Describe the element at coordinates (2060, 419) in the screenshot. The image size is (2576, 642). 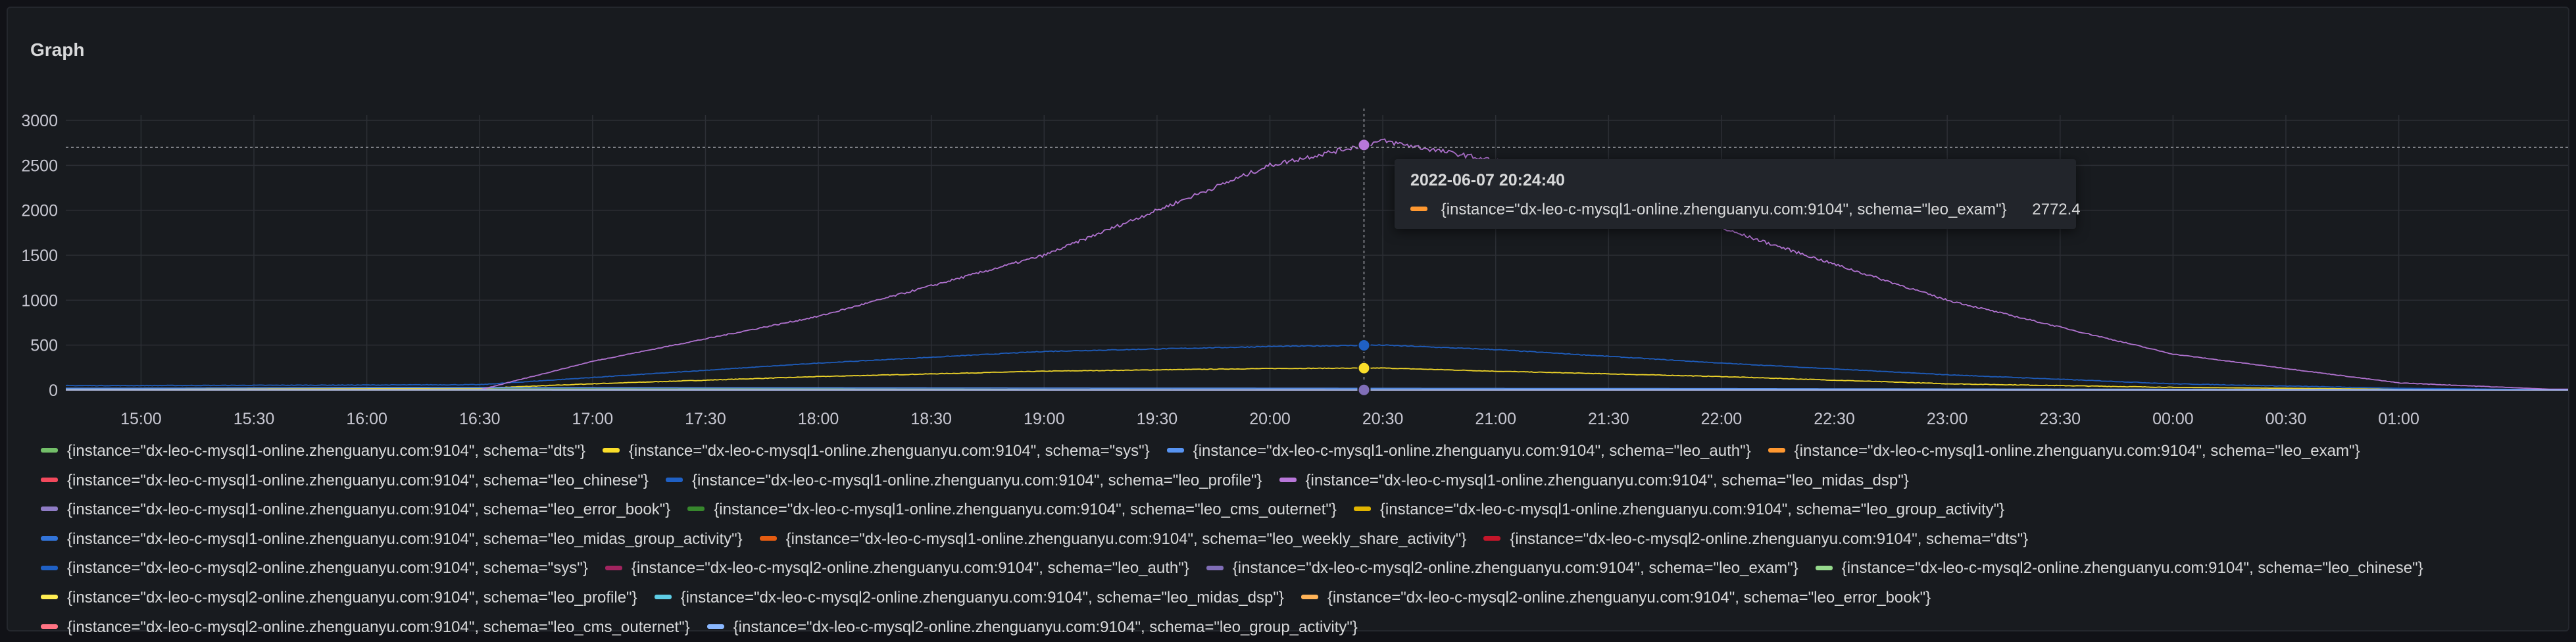
I see `x-tick-label: 23:30` at that location.